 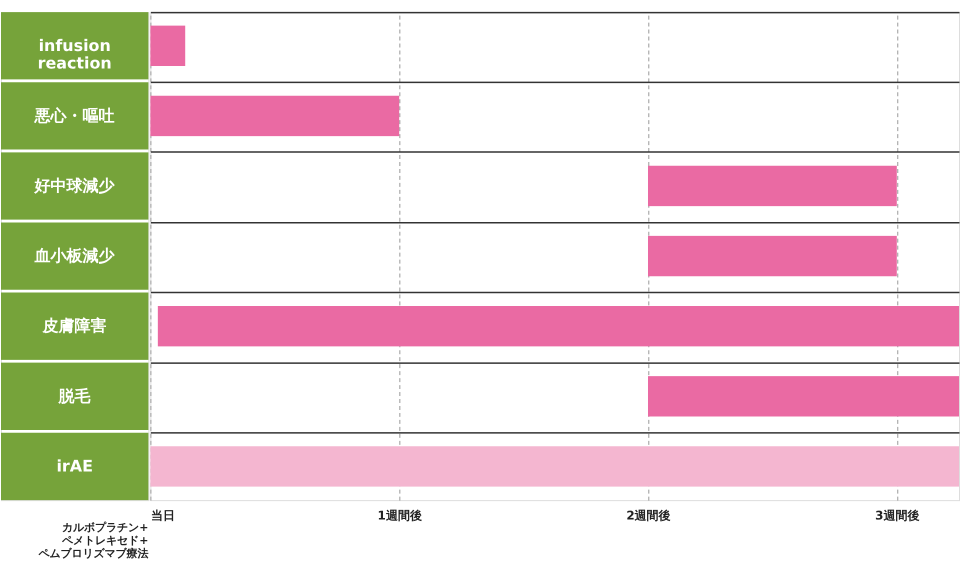 What do you see at coordinates (75, 185) in the screenshot?
I see `y-tick-label: 好中球減少` at bounding box center [75, 185].